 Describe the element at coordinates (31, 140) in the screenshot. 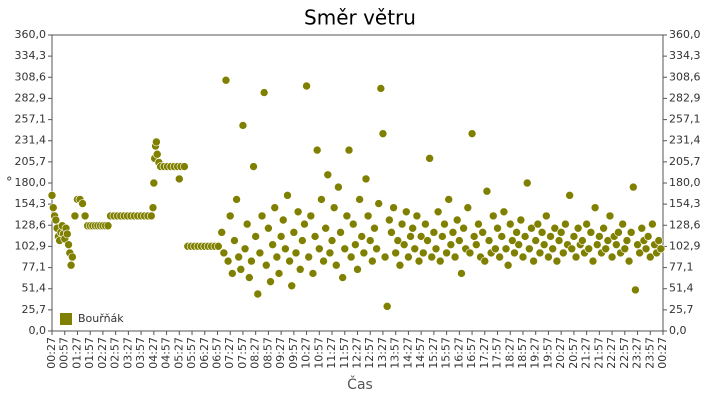

I see `y-tick-label: 231,4` at that location.